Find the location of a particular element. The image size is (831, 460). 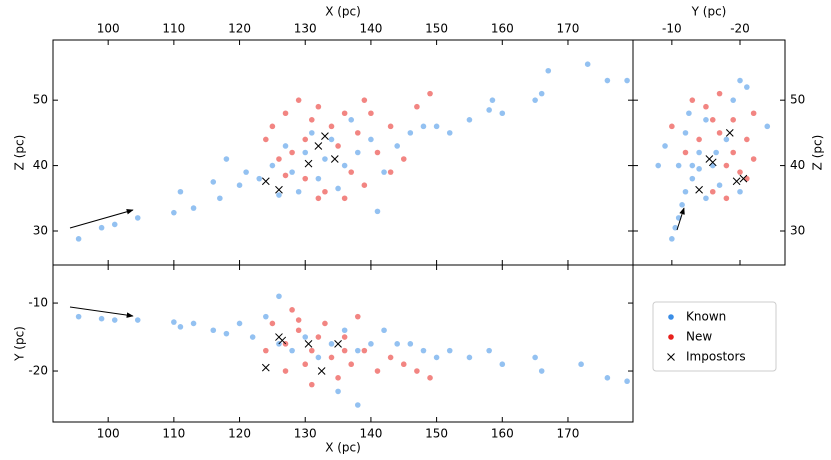

y-tick-label: 40 is located at coordinates (40, 165).